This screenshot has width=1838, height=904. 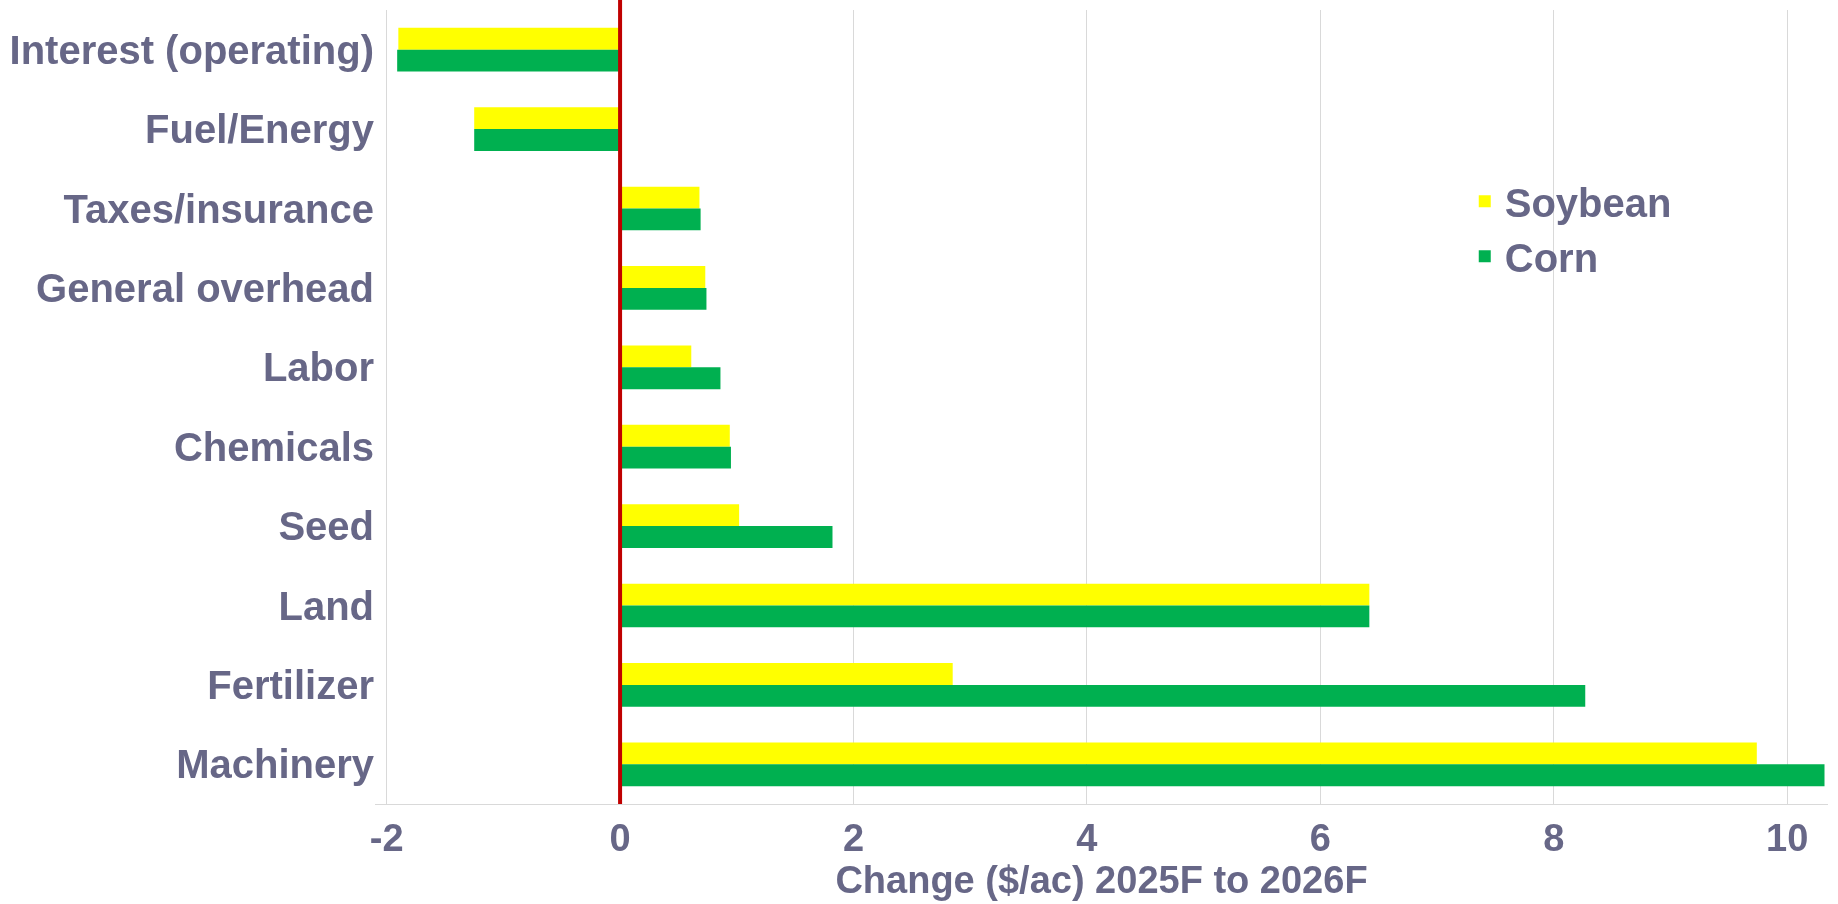 I want to click on y-tick-label: Machinery, so click(x=275, y=764).